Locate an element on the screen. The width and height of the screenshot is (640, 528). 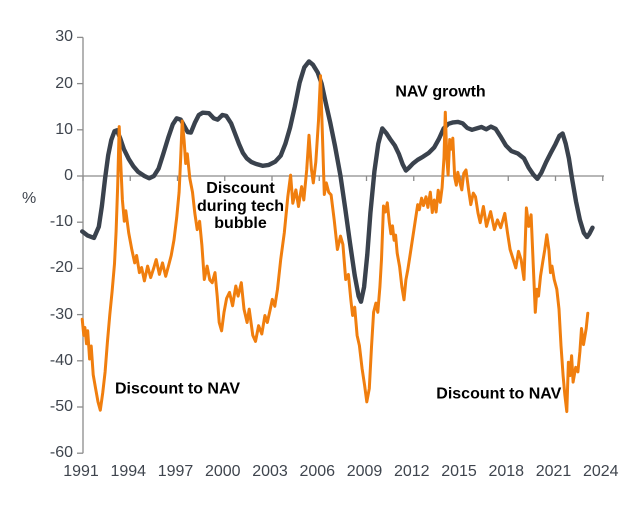
y-axis-unit-label: % is located at coordinates (29, 198).